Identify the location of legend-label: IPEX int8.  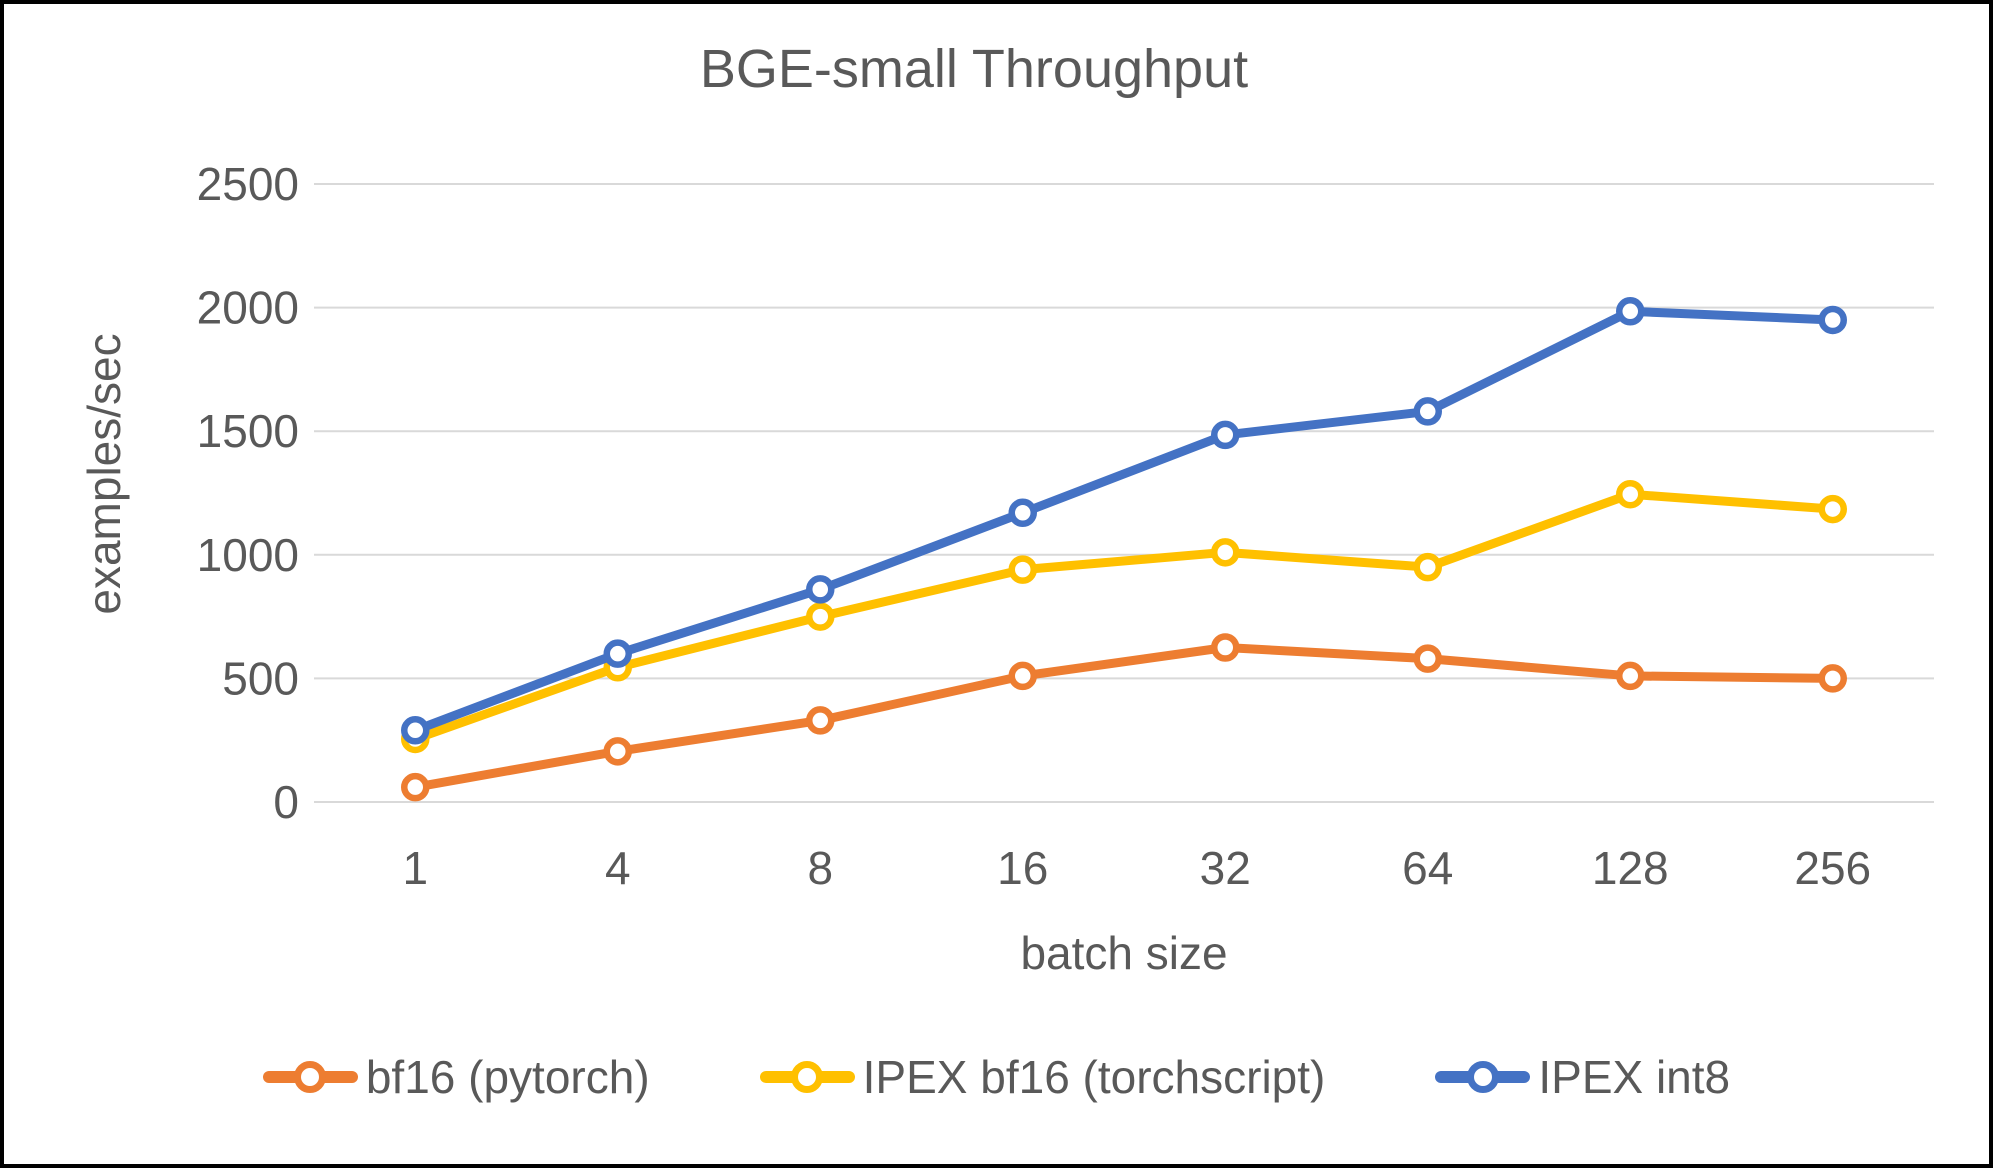
(1634, 1077).